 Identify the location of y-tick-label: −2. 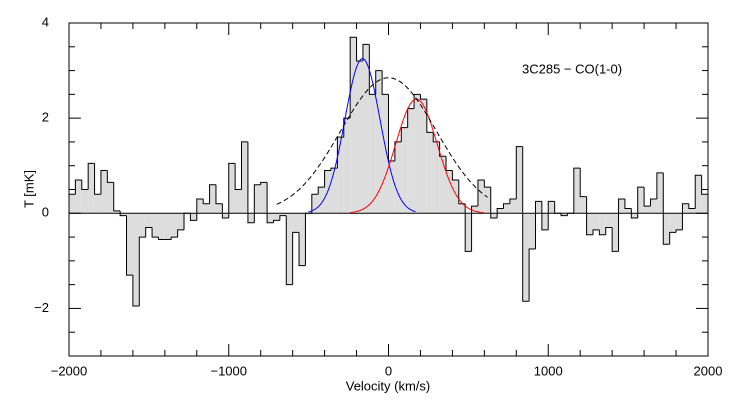
(41, 307).